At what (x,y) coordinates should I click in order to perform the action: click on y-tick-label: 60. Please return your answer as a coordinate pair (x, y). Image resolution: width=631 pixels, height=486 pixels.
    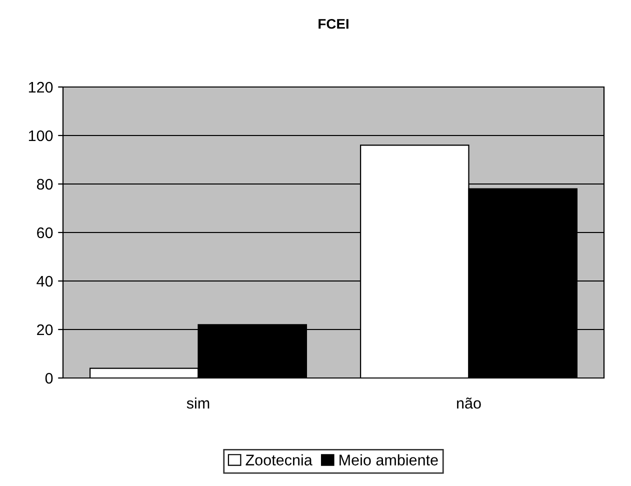
    Looking at the image, I should click on (45, 232).